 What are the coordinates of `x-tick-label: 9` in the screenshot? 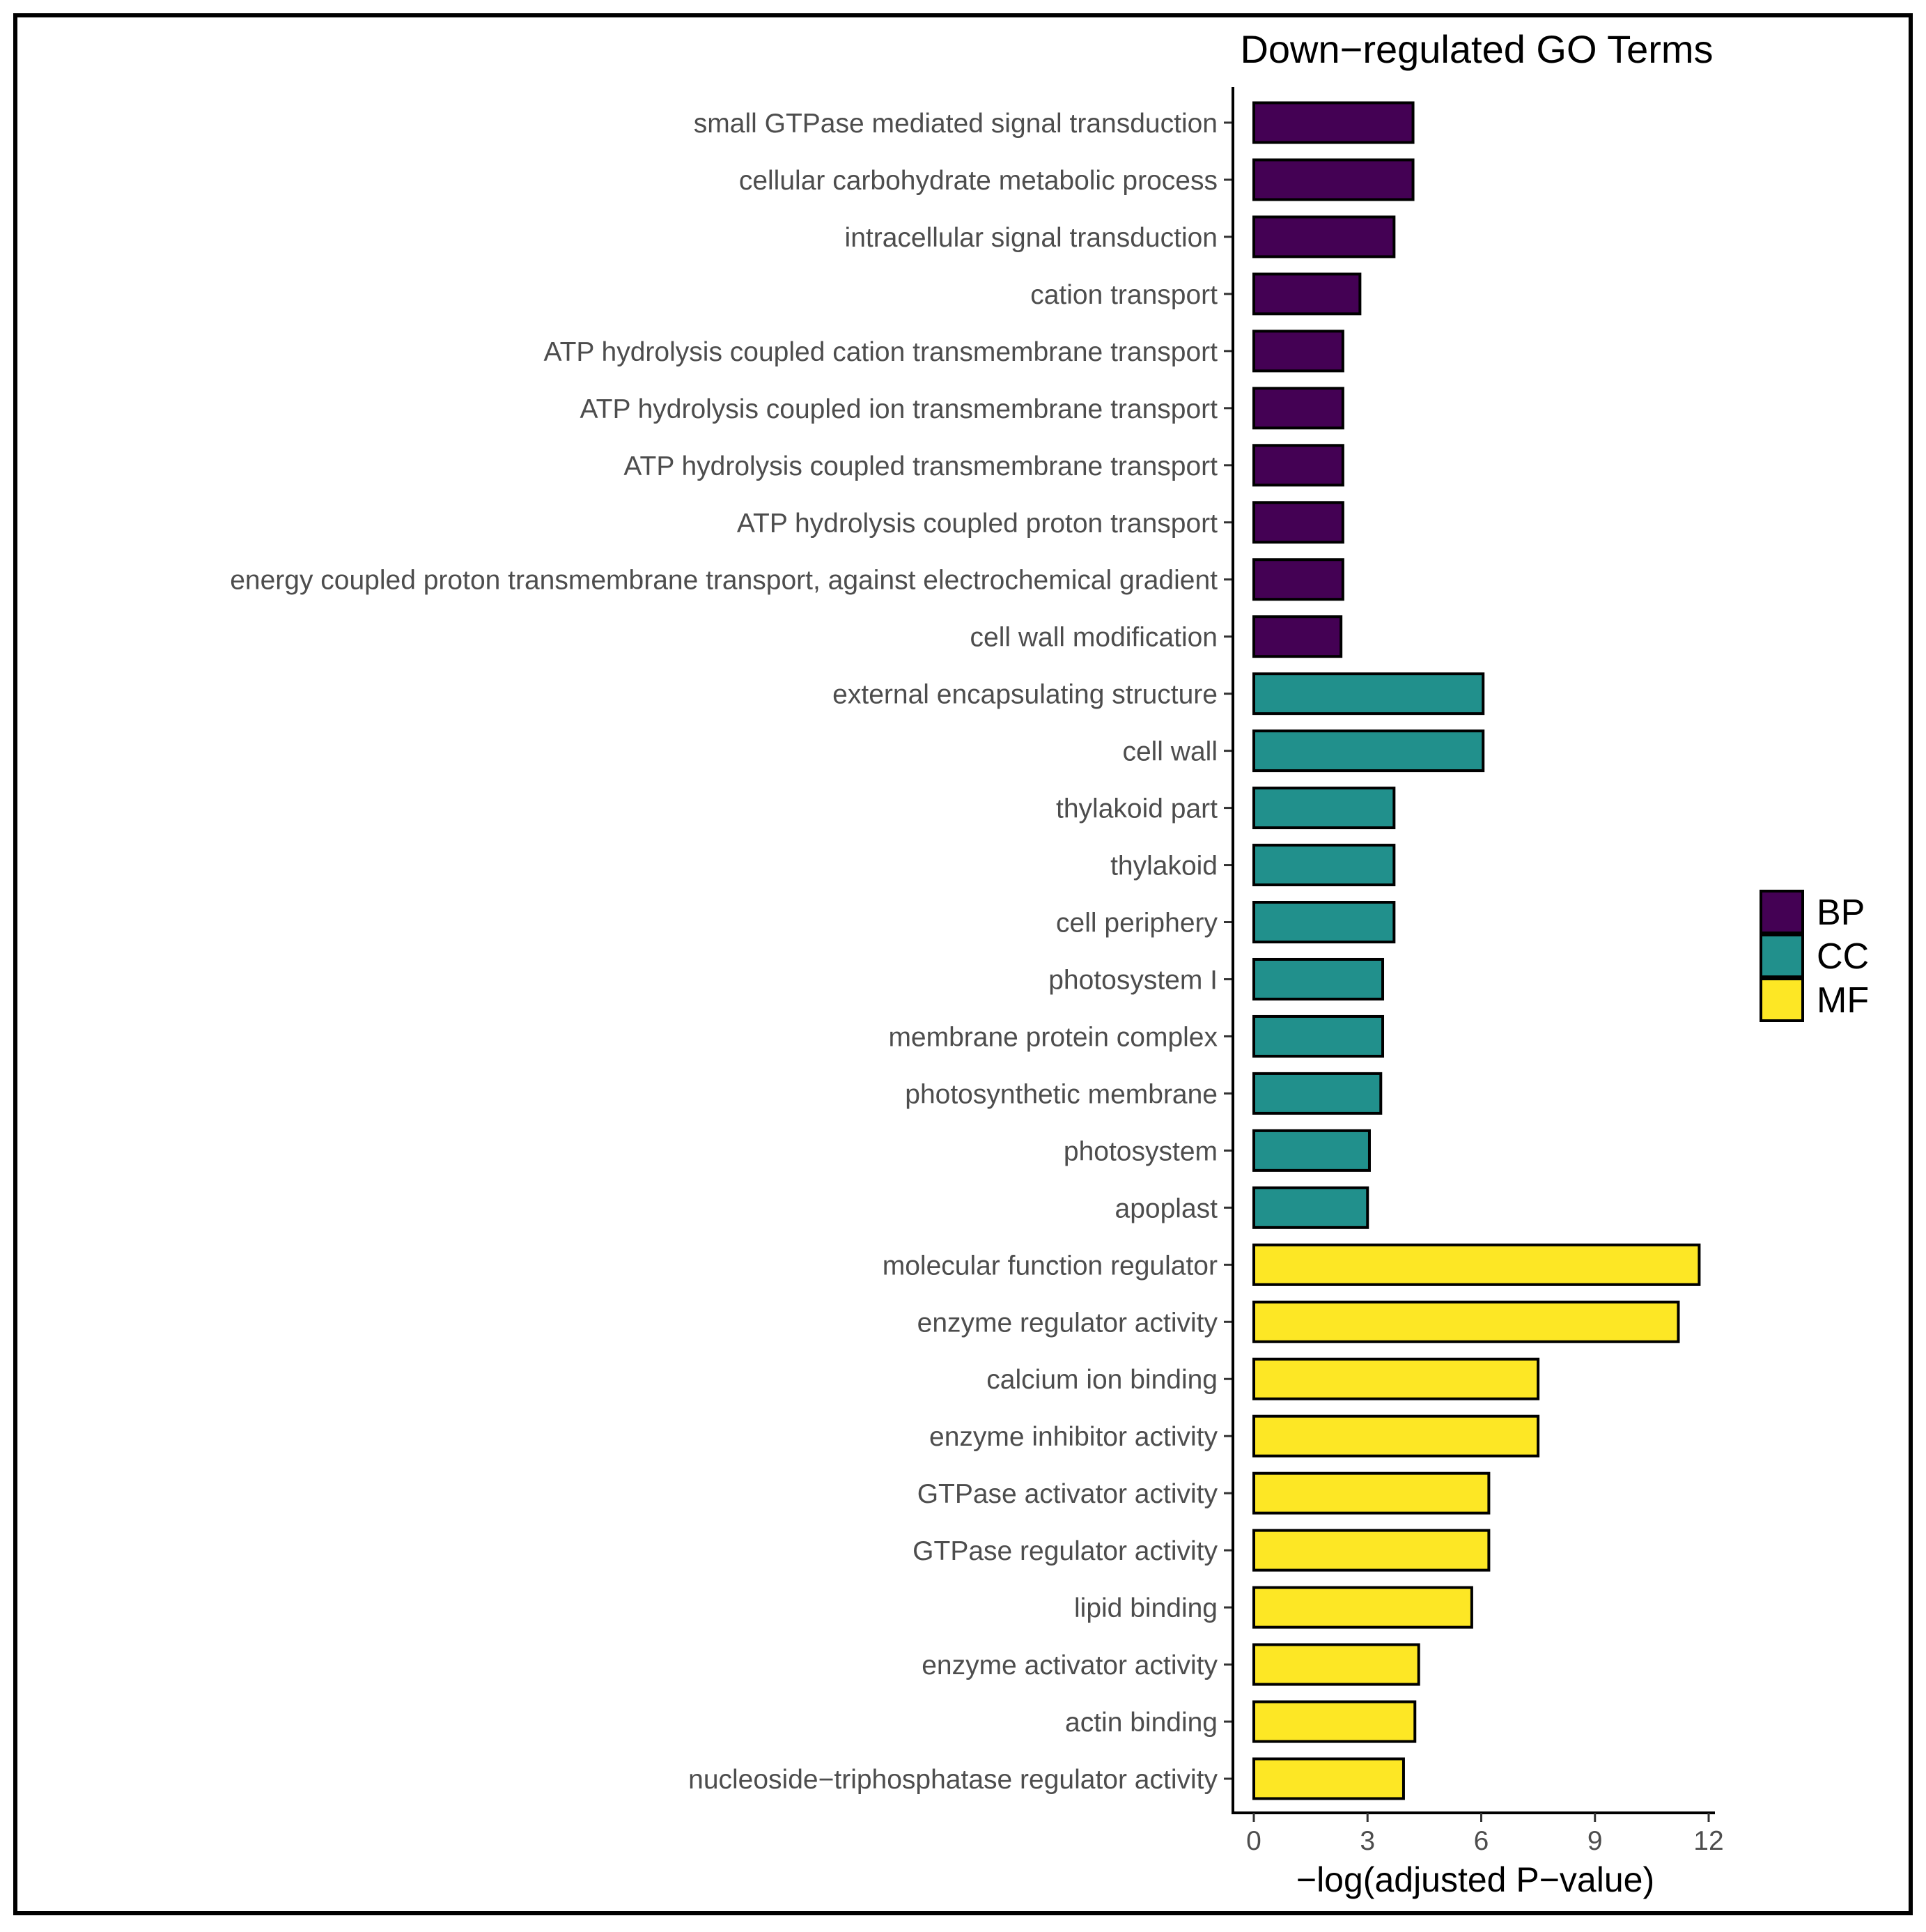 It's located at (1595, 1841).